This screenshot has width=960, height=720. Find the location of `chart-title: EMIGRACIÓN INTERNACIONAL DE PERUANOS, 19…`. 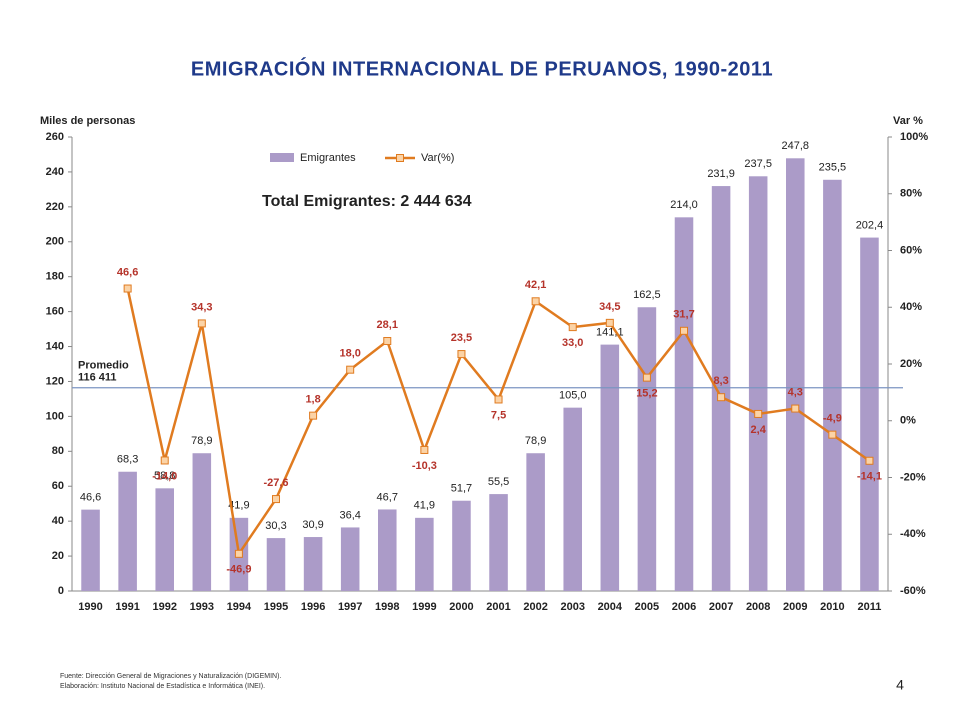

chart-title: EMIGRACIÓN INTERNACIONAL DE PERUANOS, 19… is located at coordinates (482, 68).